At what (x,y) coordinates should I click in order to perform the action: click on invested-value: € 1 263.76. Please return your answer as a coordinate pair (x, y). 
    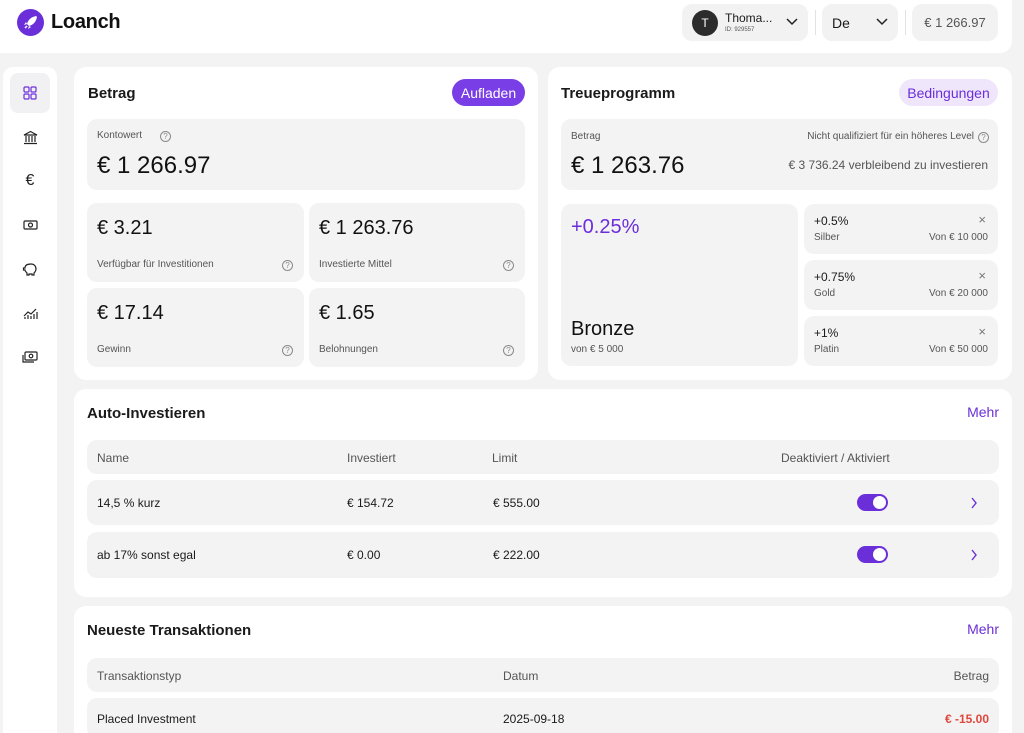
    Looking at the image, I should click on (366, 228).